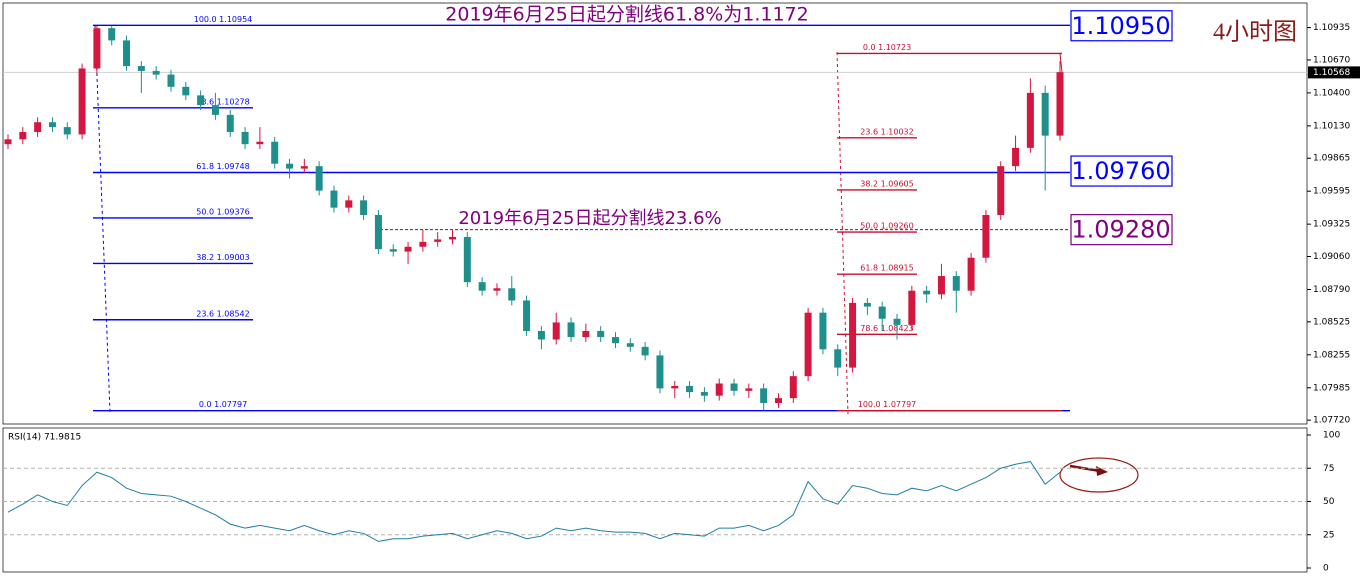  What do you see at coordinates (1331, 192) in the screenshot?
I see `y-tick-label: 1.09595` at bounding box center [1331, 192].